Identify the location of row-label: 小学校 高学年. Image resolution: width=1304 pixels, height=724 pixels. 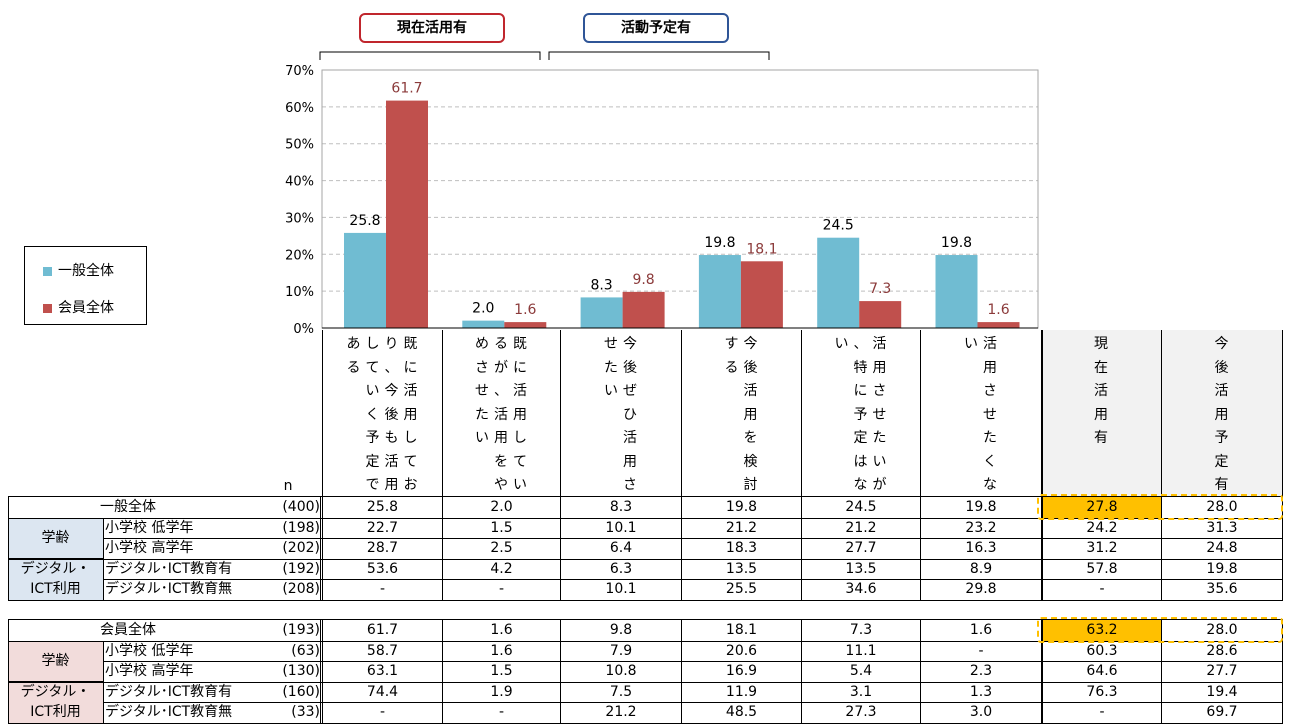
(149, 671).